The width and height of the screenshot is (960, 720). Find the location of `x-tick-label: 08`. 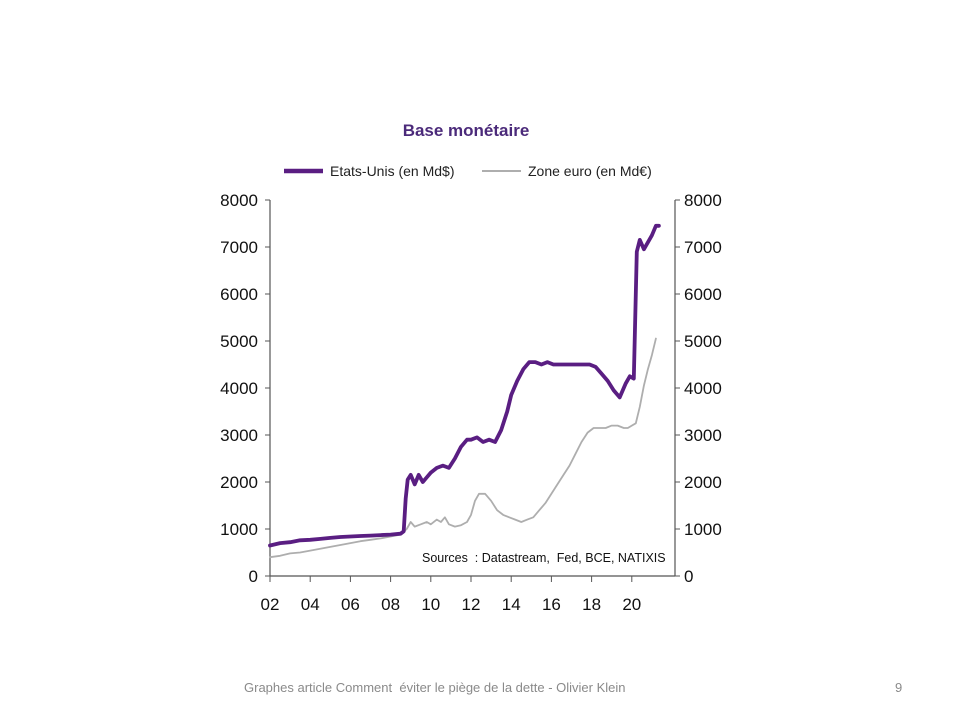

x-tick-label: 08 is located at coordinates (390, 604).